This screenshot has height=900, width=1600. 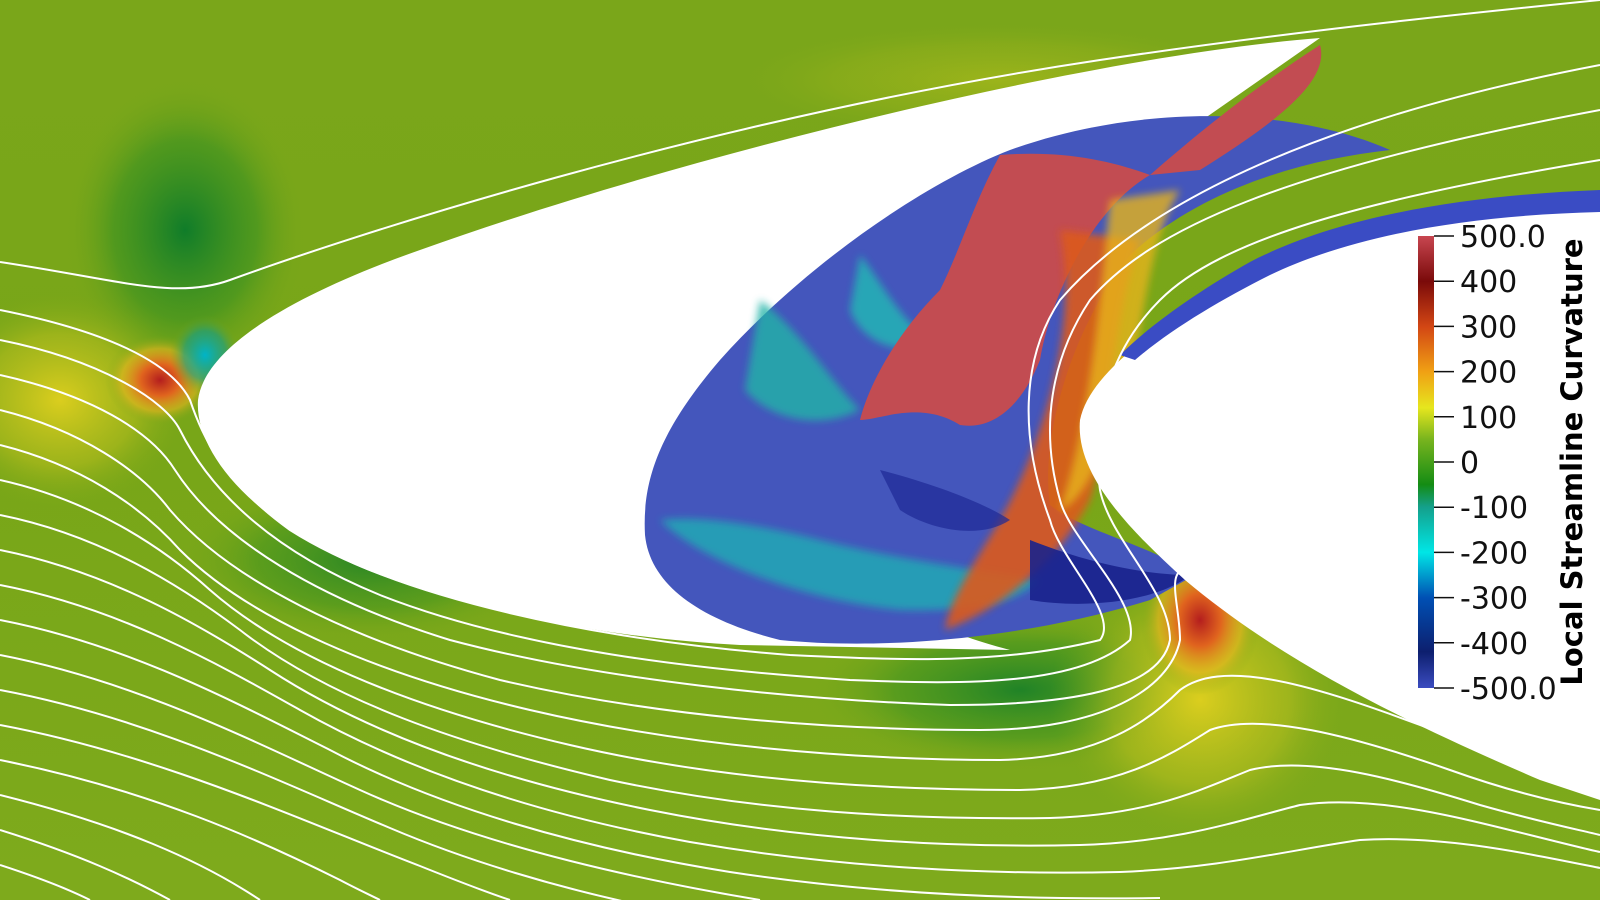 I want to click on color-bar-tick-label: -200, so click(x=1494, y=553).